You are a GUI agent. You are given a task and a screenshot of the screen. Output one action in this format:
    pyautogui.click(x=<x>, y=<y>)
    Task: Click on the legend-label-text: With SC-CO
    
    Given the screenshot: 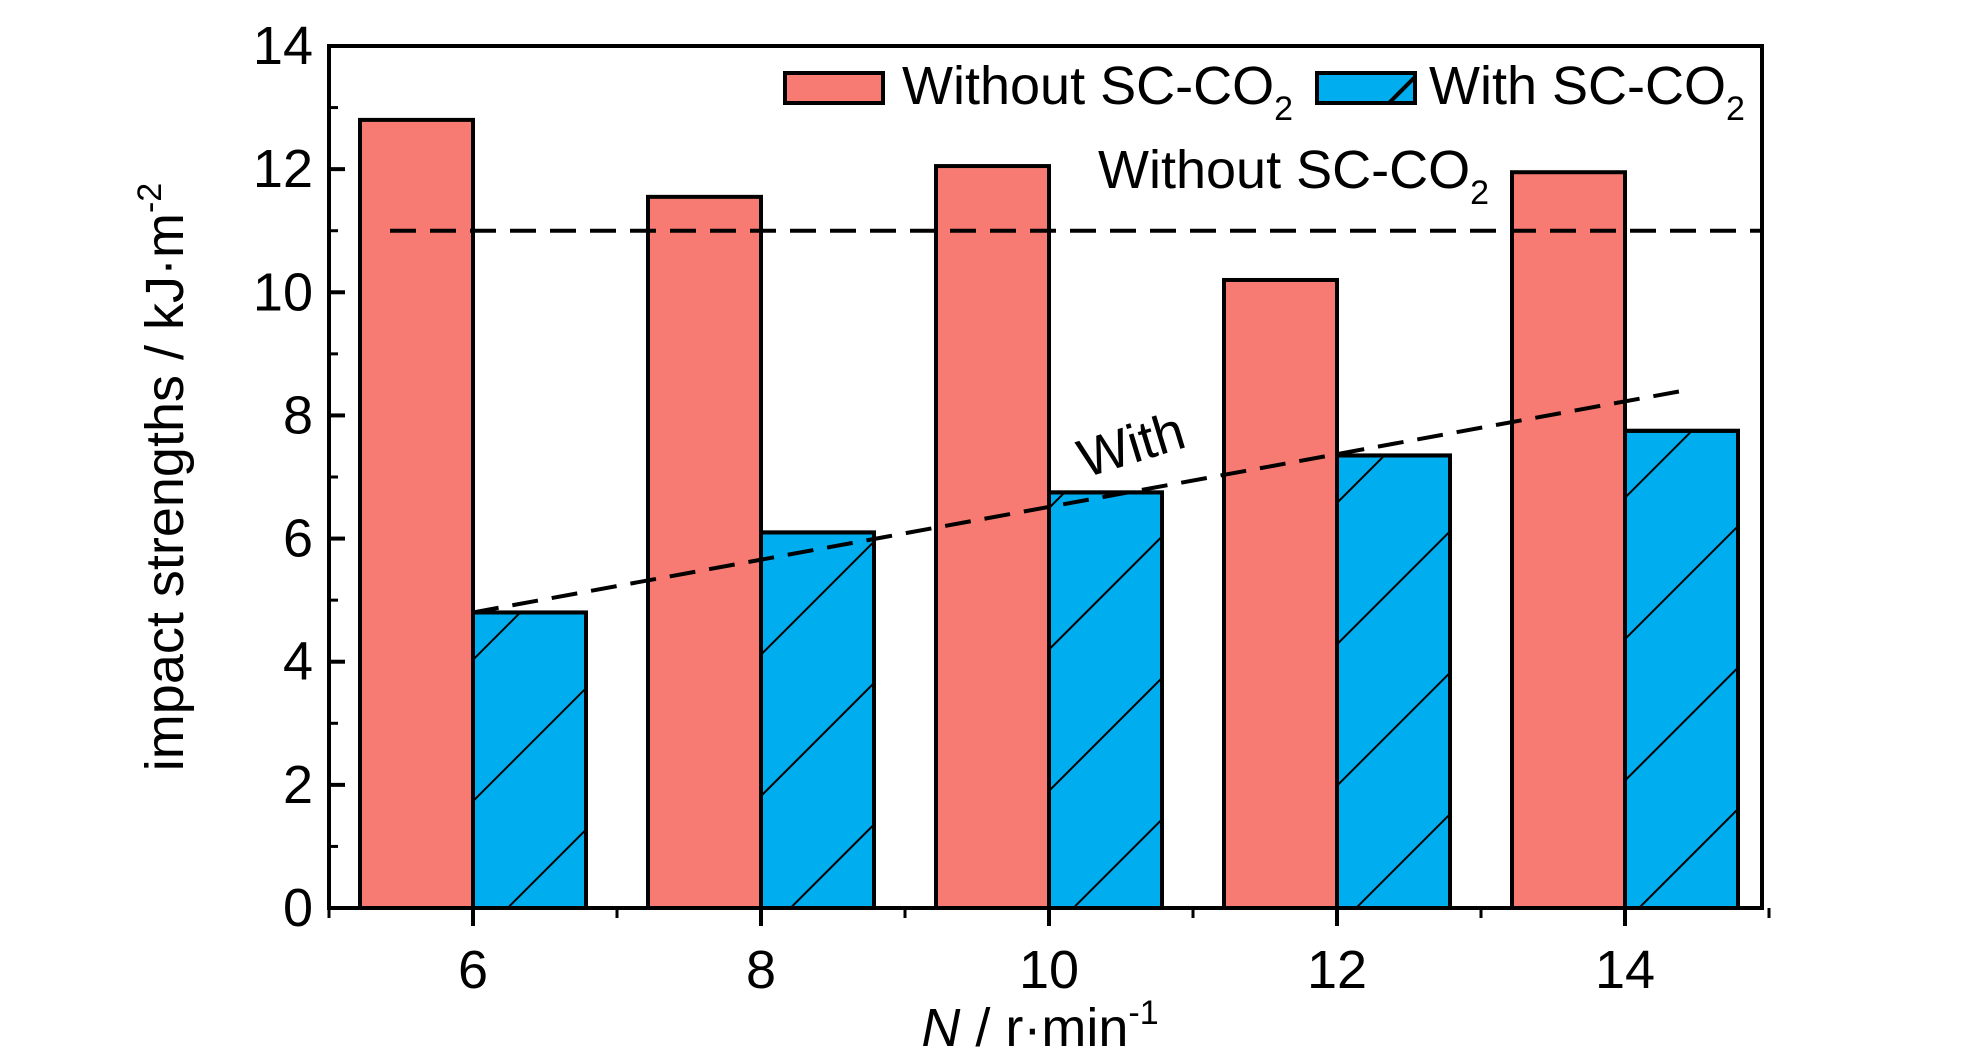 What is the action you would take?
    pyautogui.click(x=1577, y=86)
    